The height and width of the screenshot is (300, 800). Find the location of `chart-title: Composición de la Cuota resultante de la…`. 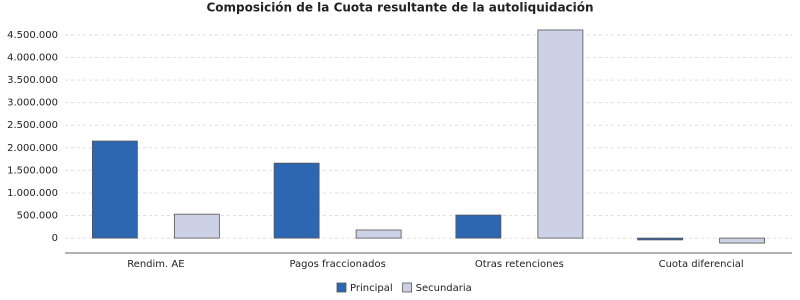

chart-title: Composición de la Cuota resultante de la… is located at coordinates (399, 8).